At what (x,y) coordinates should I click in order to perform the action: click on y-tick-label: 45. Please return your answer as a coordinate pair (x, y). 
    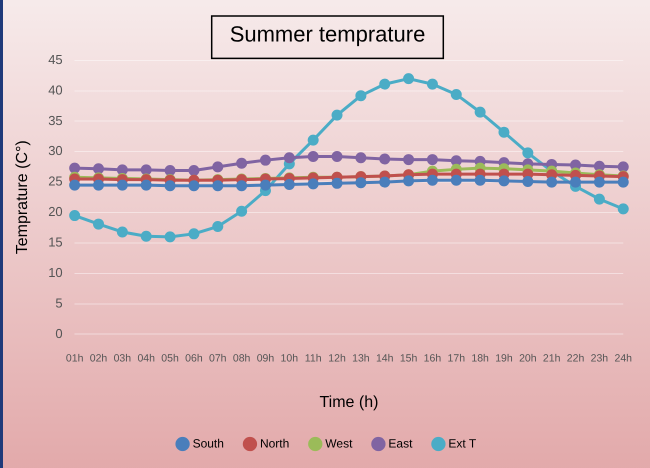
    Looking at the image, I should click on (55, 59).